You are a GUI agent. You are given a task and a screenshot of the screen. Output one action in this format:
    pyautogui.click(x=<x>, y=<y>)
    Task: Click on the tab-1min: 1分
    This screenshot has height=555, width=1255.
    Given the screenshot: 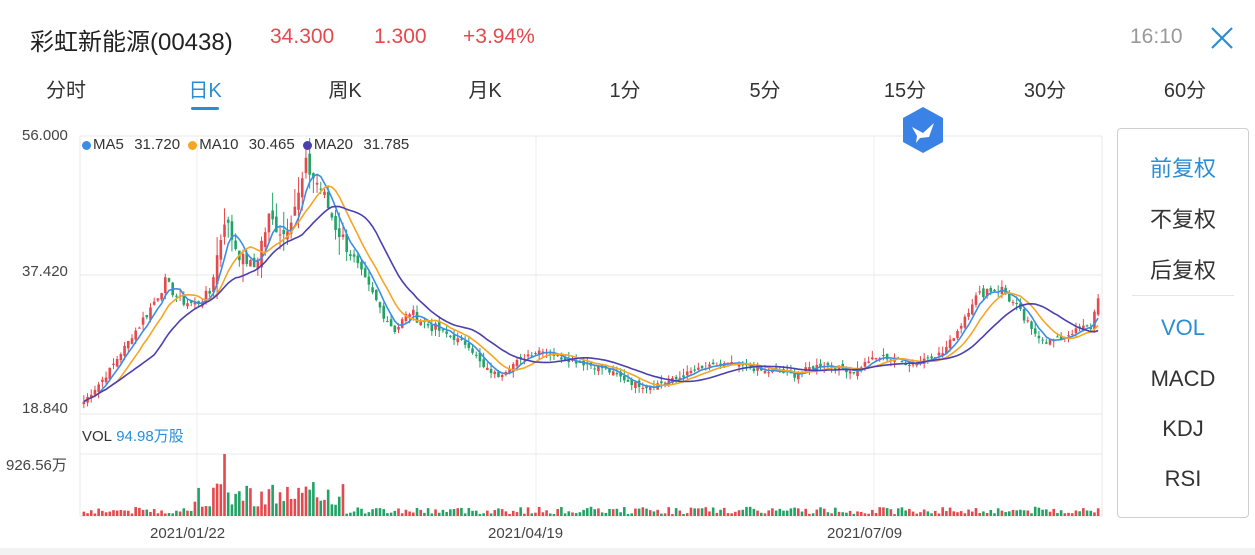 What is the action you would take?
    pyautogui.click(x=625, y=91)
    